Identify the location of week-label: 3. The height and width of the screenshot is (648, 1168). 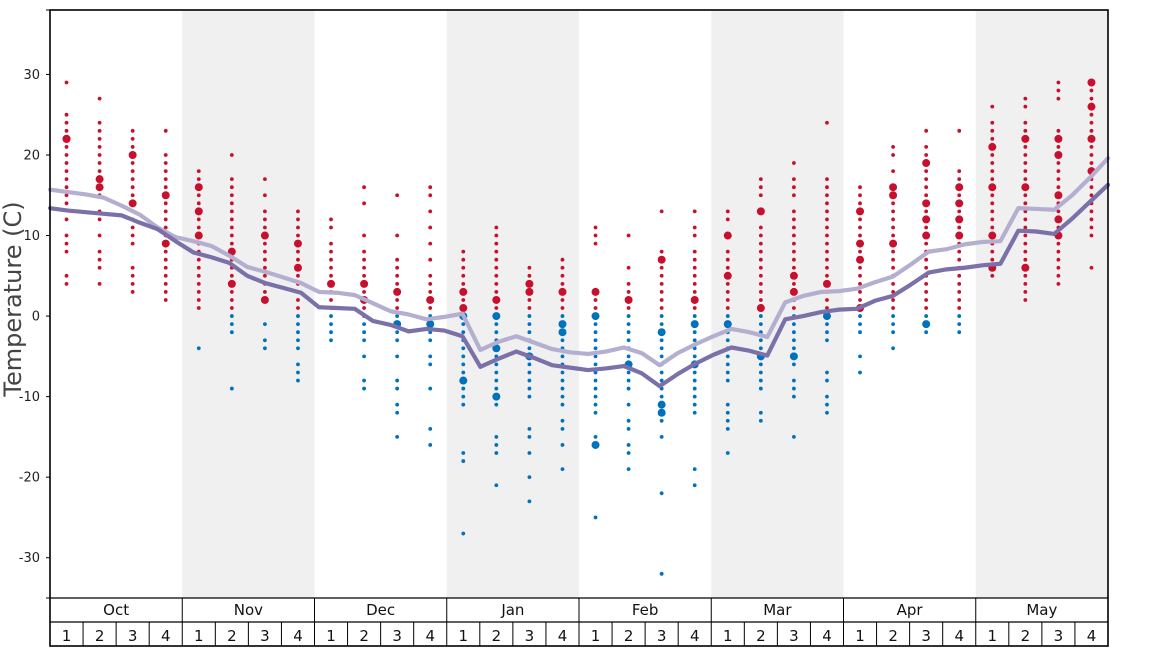
(530, 636).